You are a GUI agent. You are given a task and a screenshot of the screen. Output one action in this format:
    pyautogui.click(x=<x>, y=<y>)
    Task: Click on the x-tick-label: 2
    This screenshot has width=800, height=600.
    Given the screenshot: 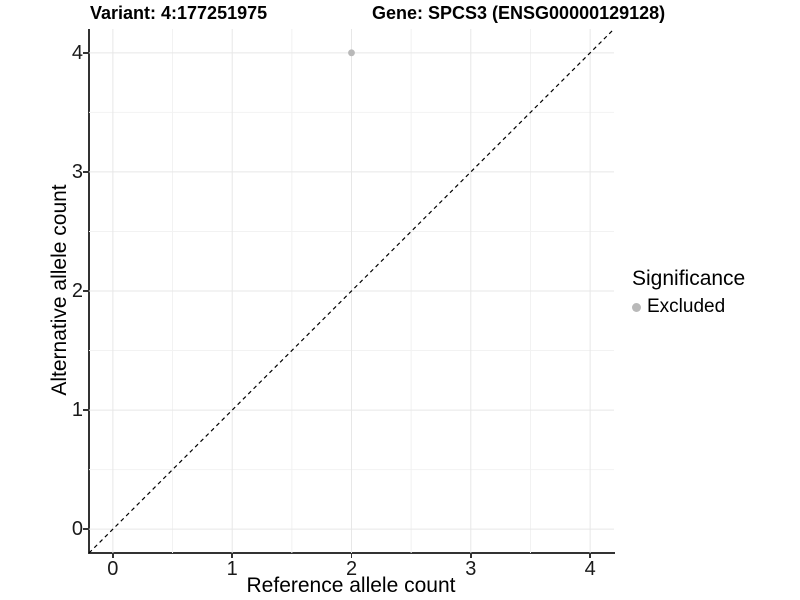 What is the action you would take?
    pyautogui.click(x=351, y=569)
    